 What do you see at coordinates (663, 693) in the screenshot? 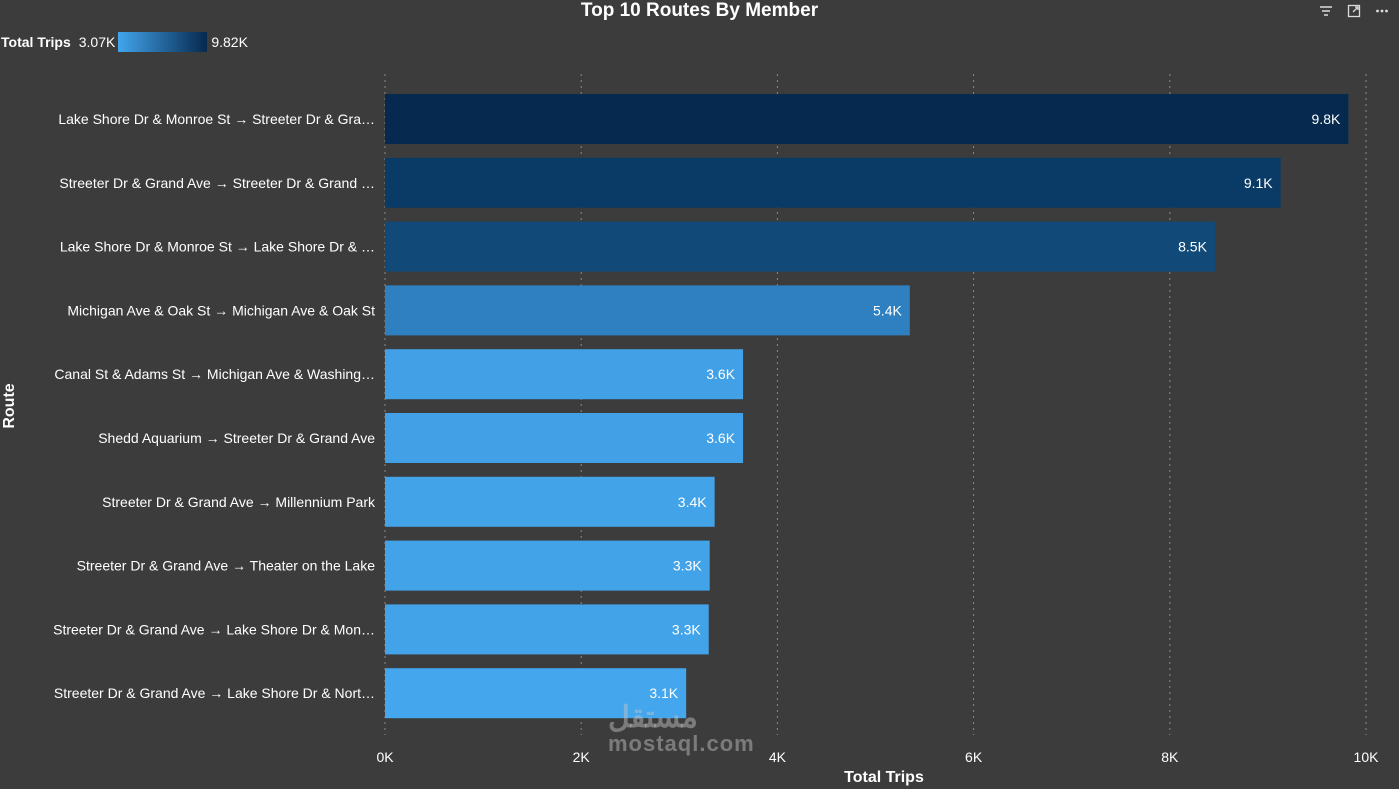
I see `data-label: 3.1K` at bounding box center [663, 693].